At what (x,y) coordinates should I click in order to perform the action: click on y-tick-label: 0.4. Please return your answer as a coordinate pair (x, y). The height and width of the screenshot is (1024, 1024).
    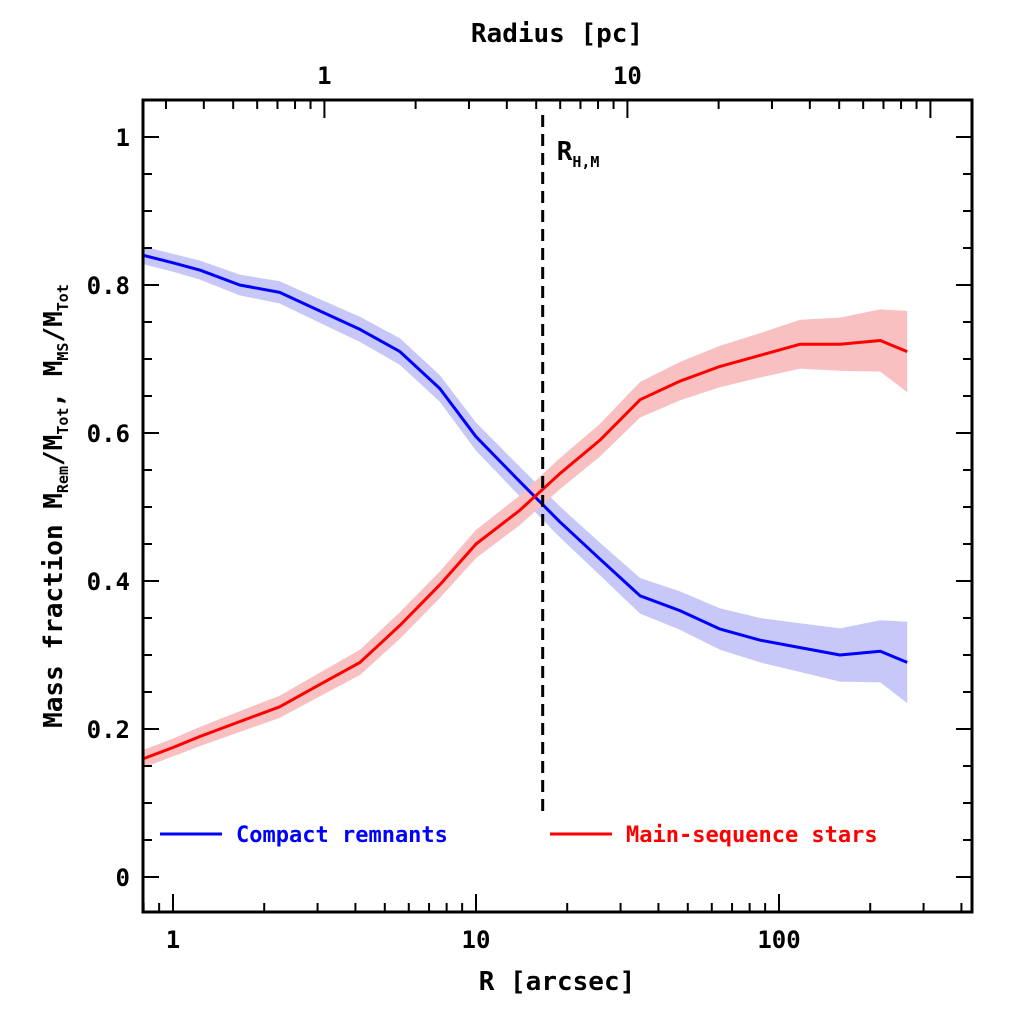
    Looking at the image, I should click on (108, 582).